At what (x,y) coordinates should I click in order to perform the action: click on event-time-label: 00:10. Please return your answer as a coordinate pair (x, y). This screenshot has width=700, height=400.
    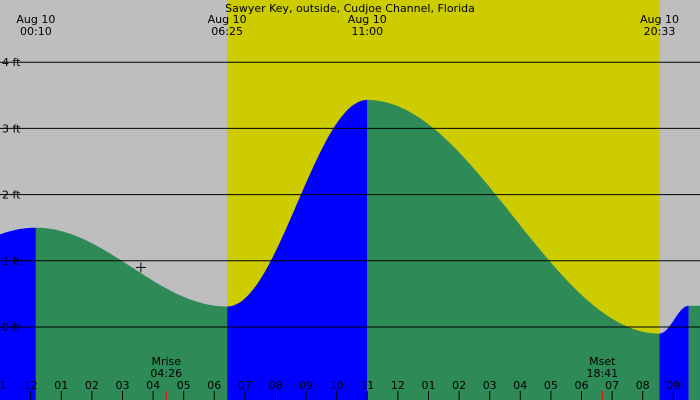
    Looking at the image, I should click on (36, 31).